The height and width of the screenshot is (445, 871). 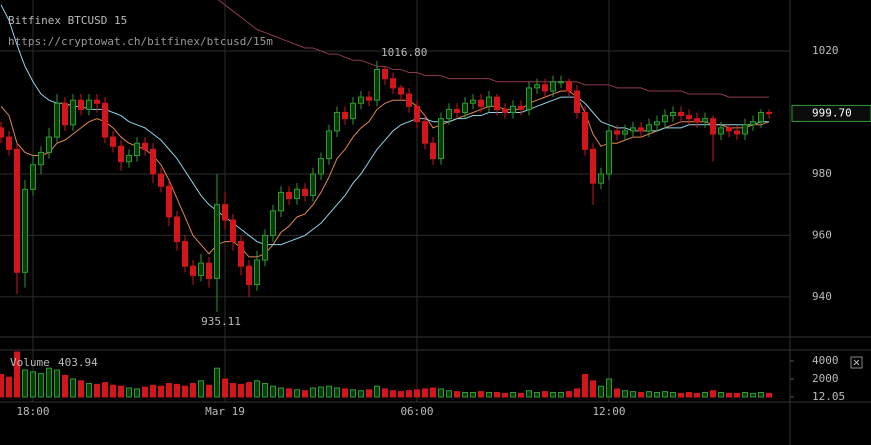 I want to click on volume-label: Volume, so click(x=30, y=362).